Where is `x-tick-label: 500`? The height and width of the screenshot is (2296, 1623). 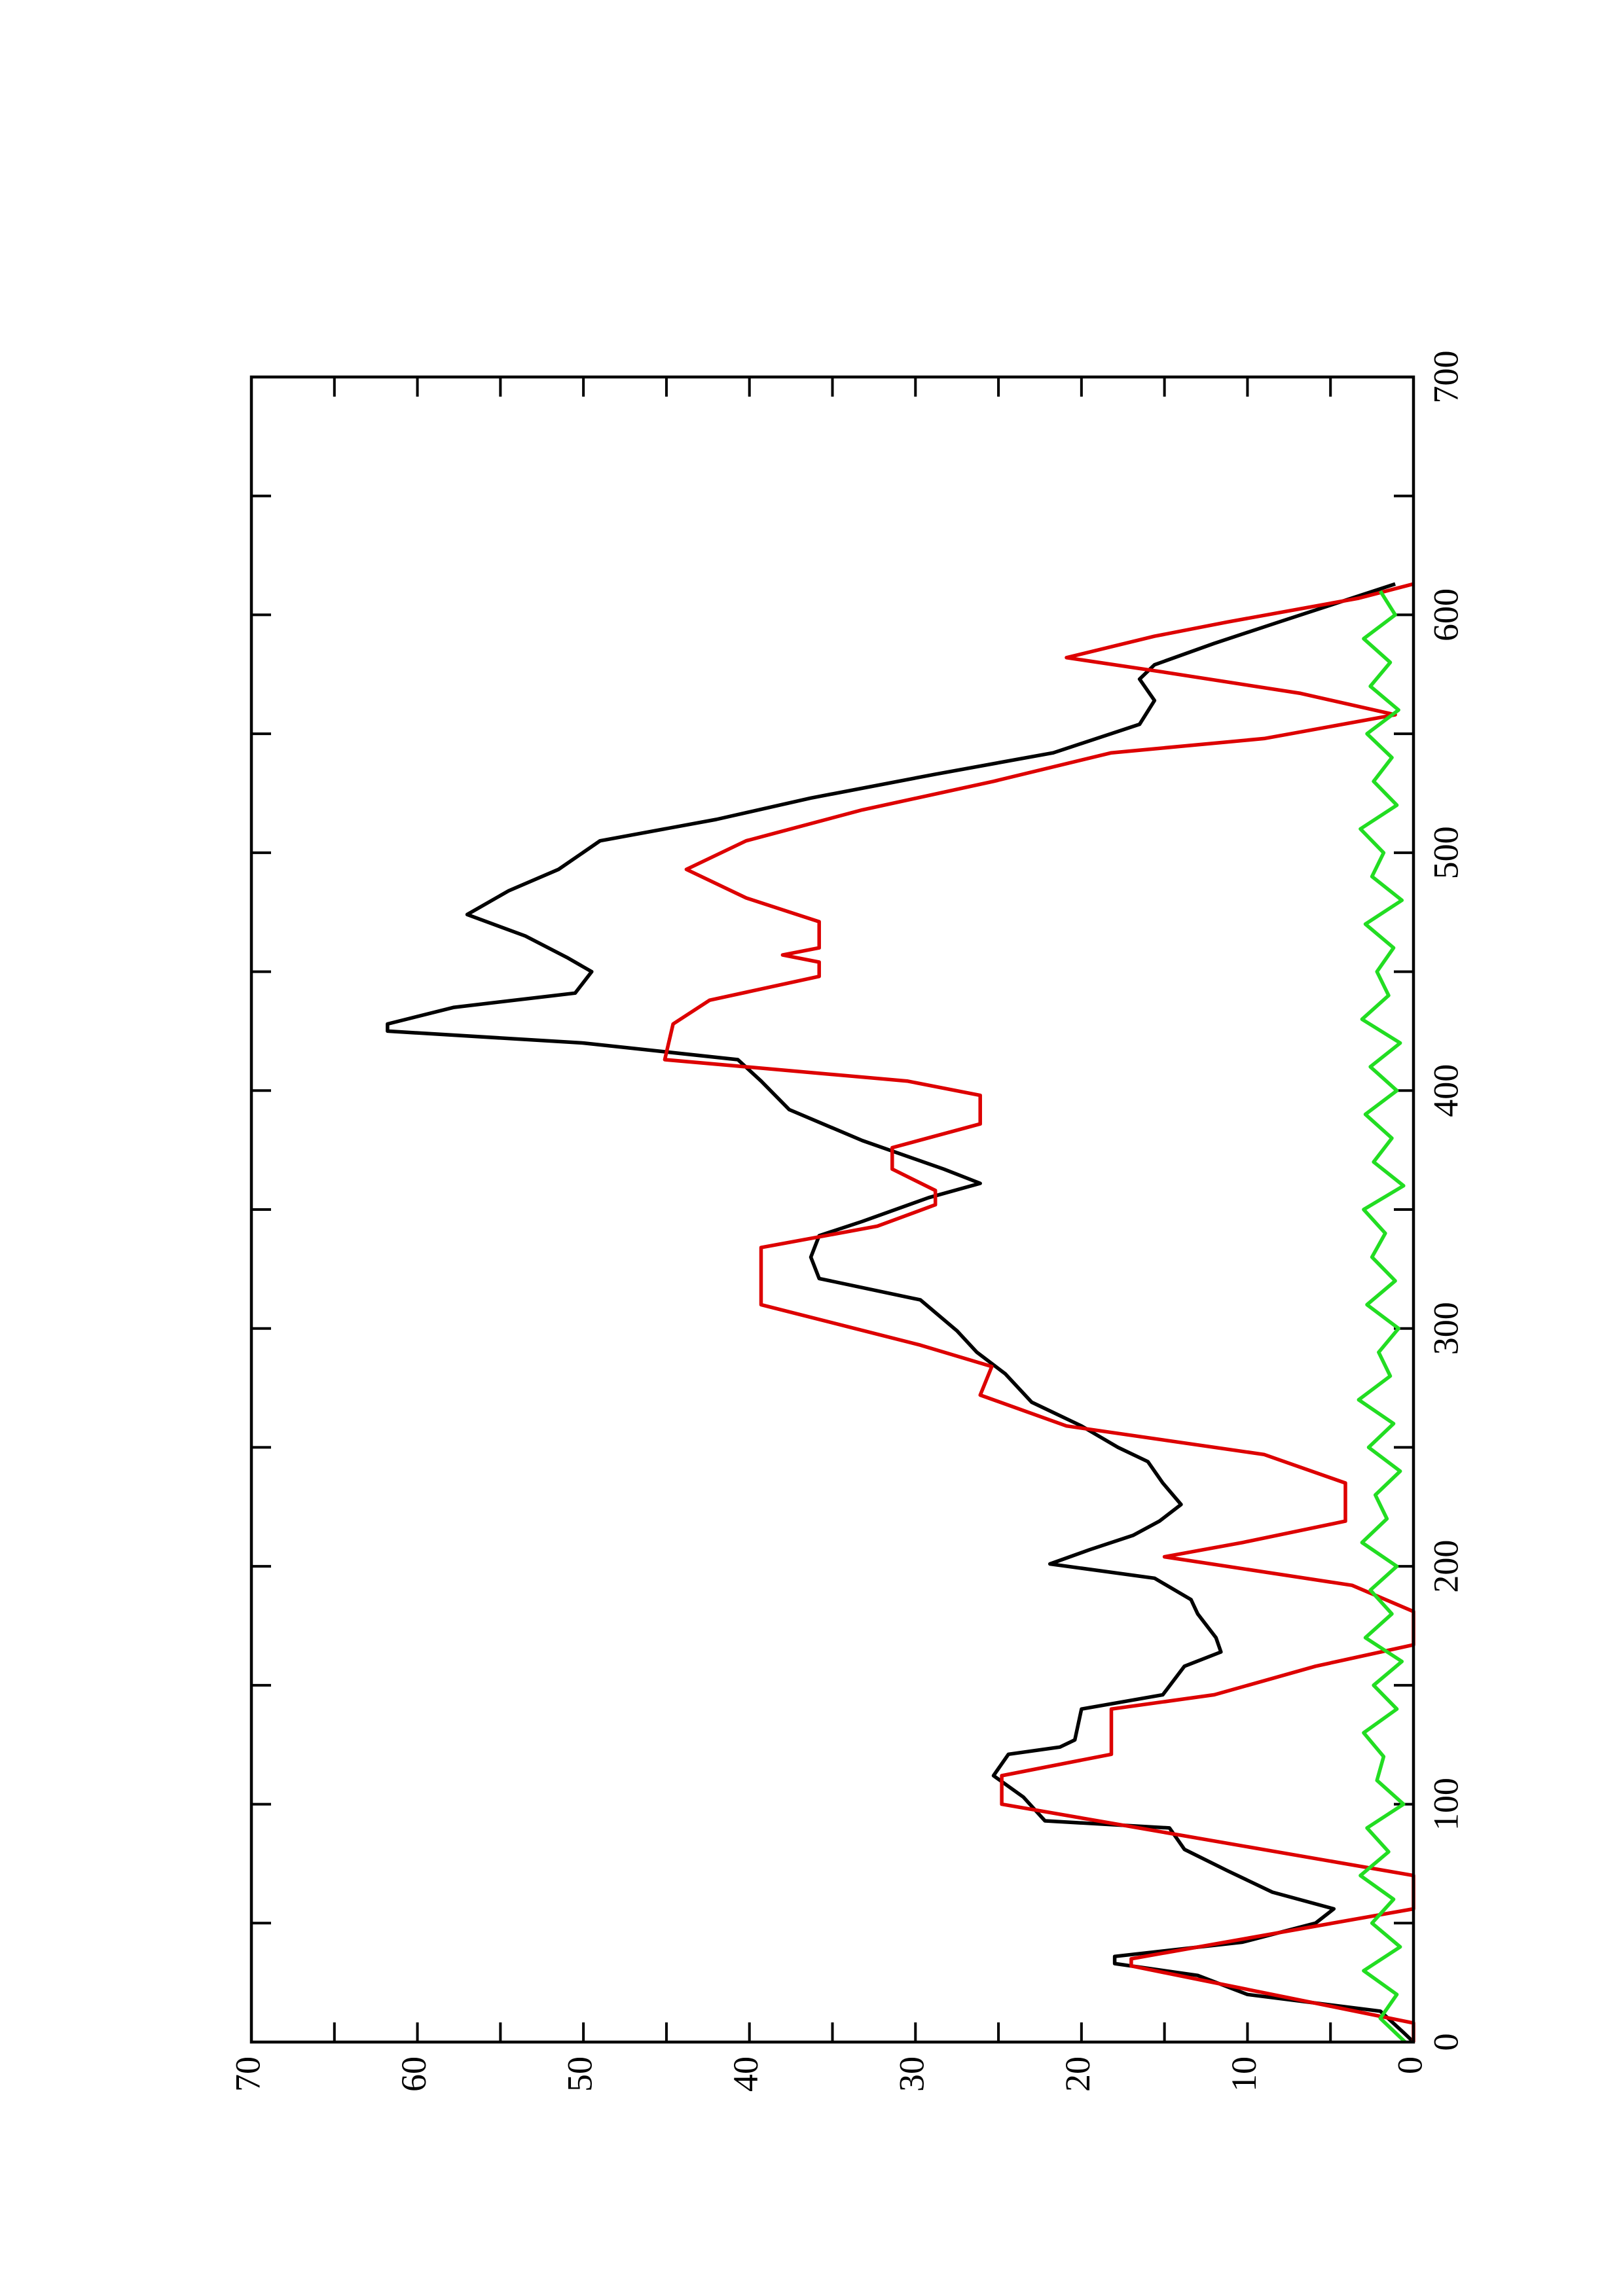 x-tick-label: 500 is located at coordinates (1445, 852).